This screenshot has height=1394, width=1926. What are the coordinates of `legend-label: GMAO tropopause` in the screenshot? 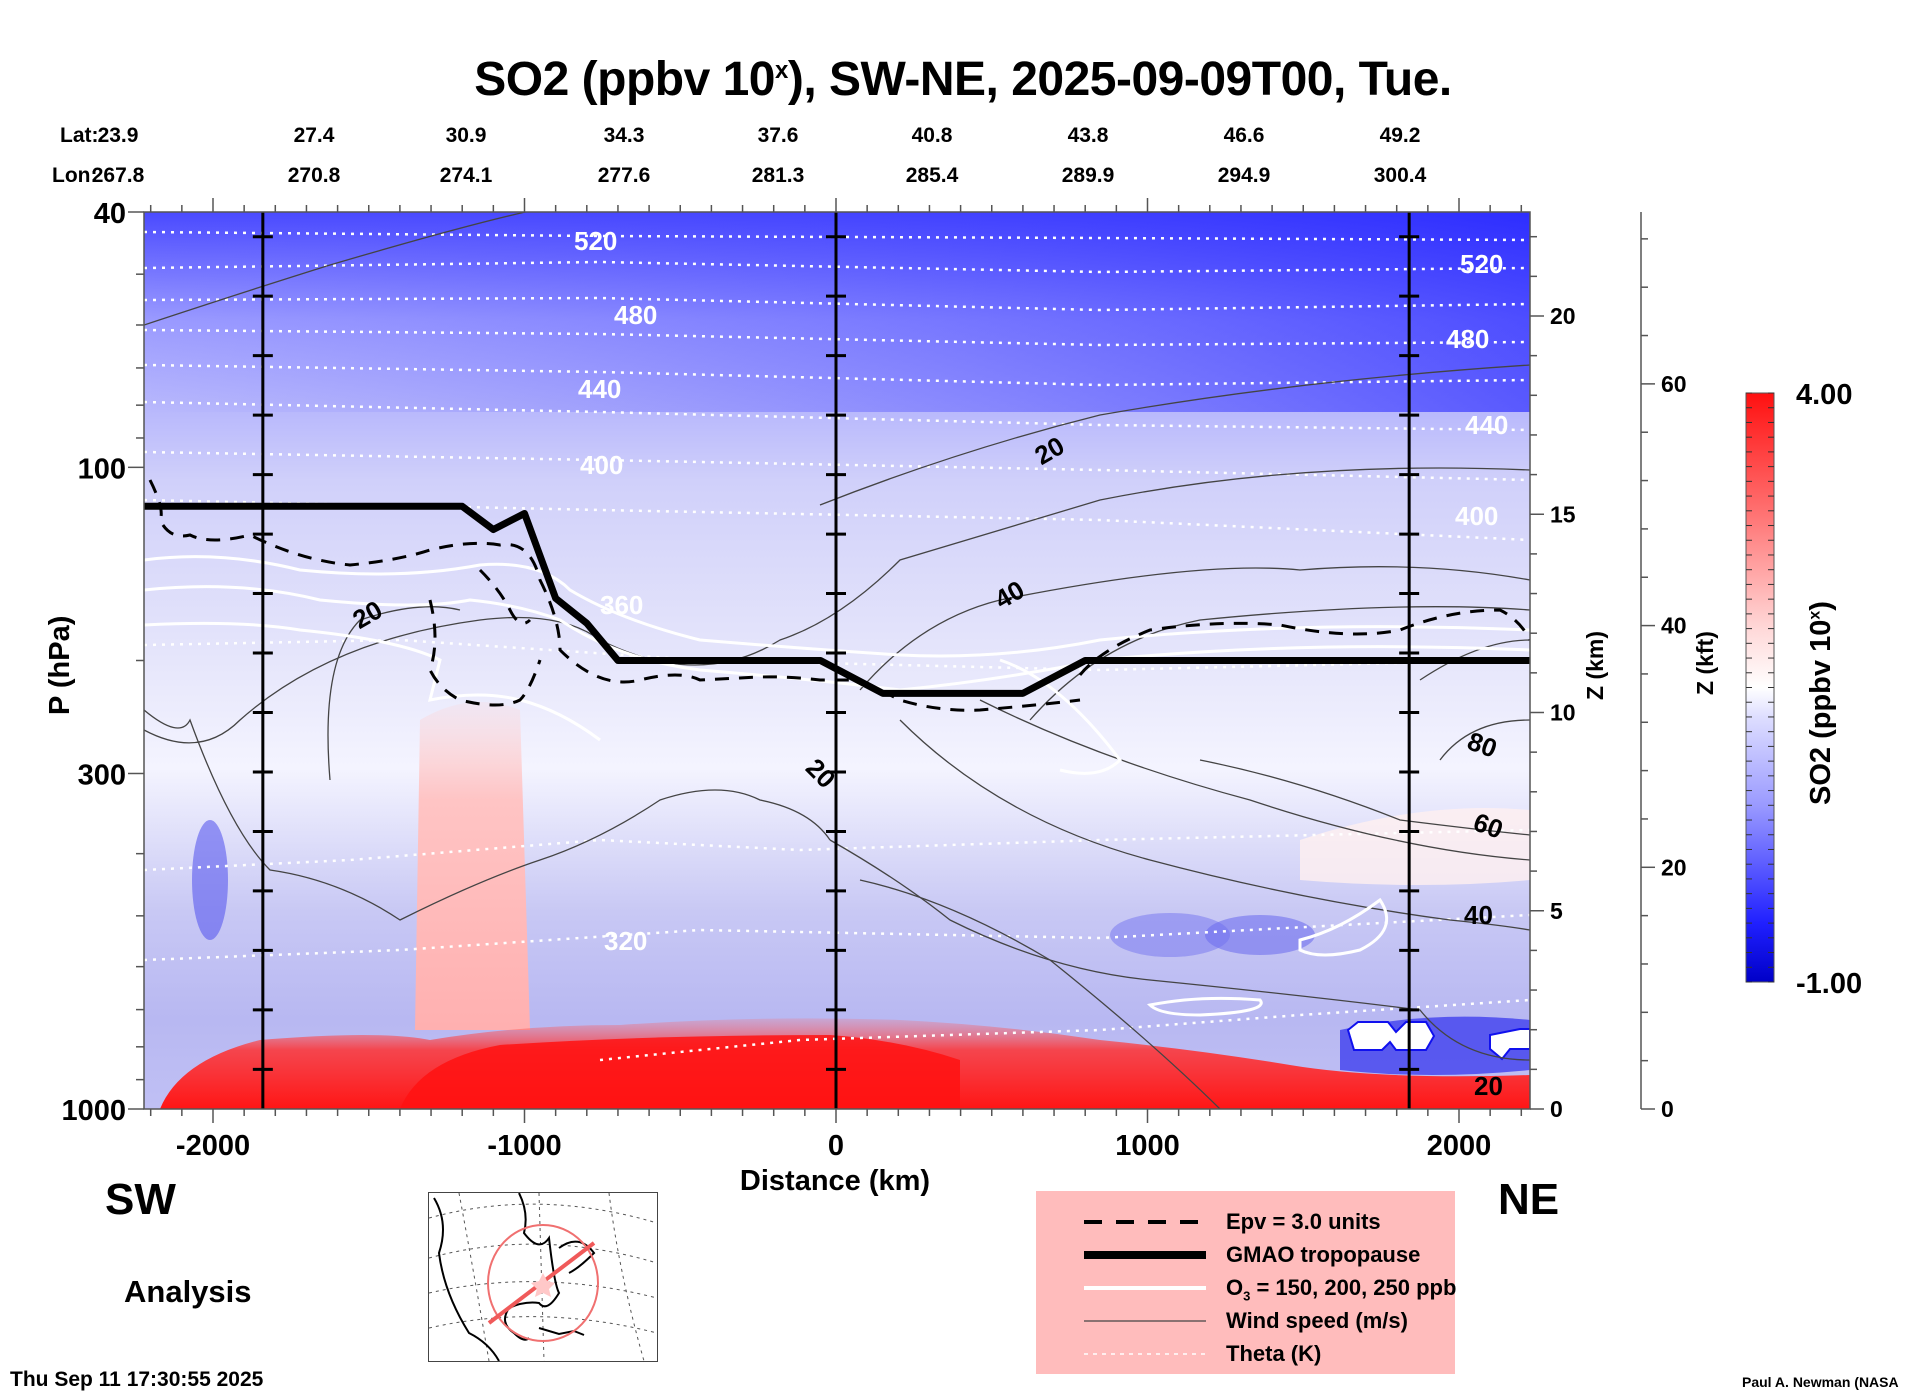 It's located at (1323, 1254).